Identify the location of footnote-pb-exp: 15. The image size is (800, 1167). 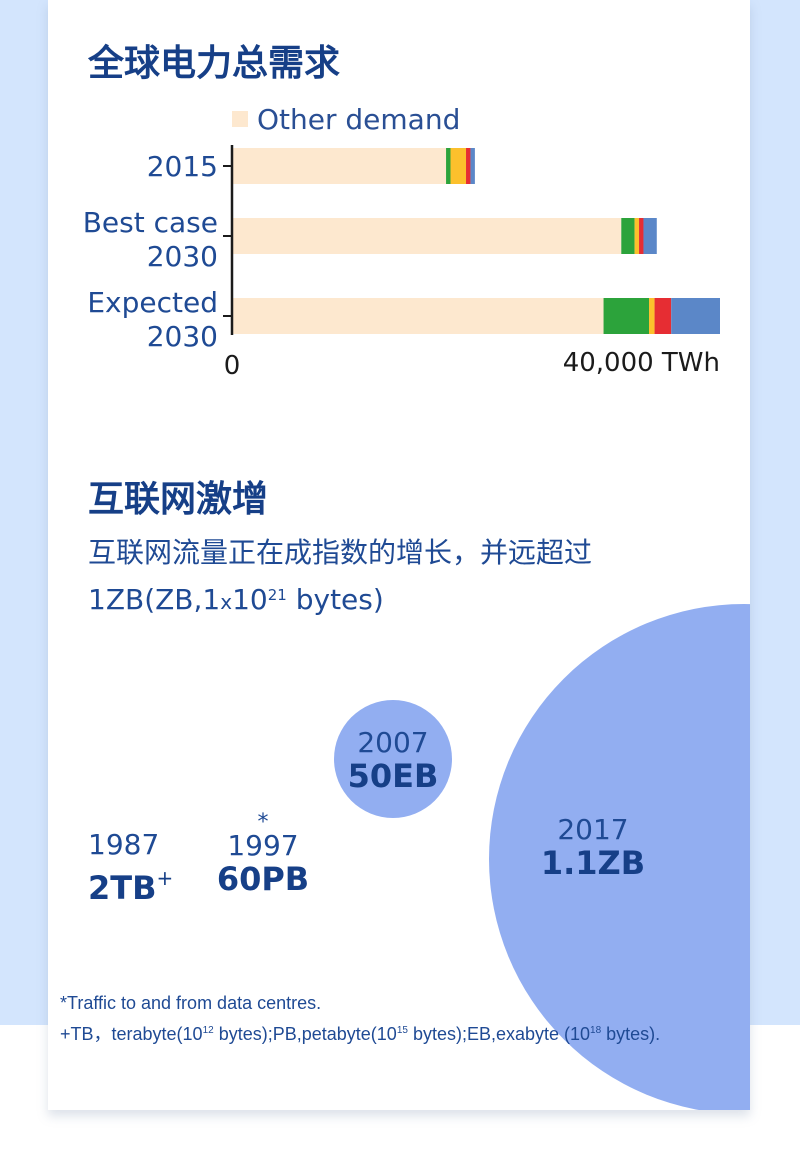
(402, 1030).